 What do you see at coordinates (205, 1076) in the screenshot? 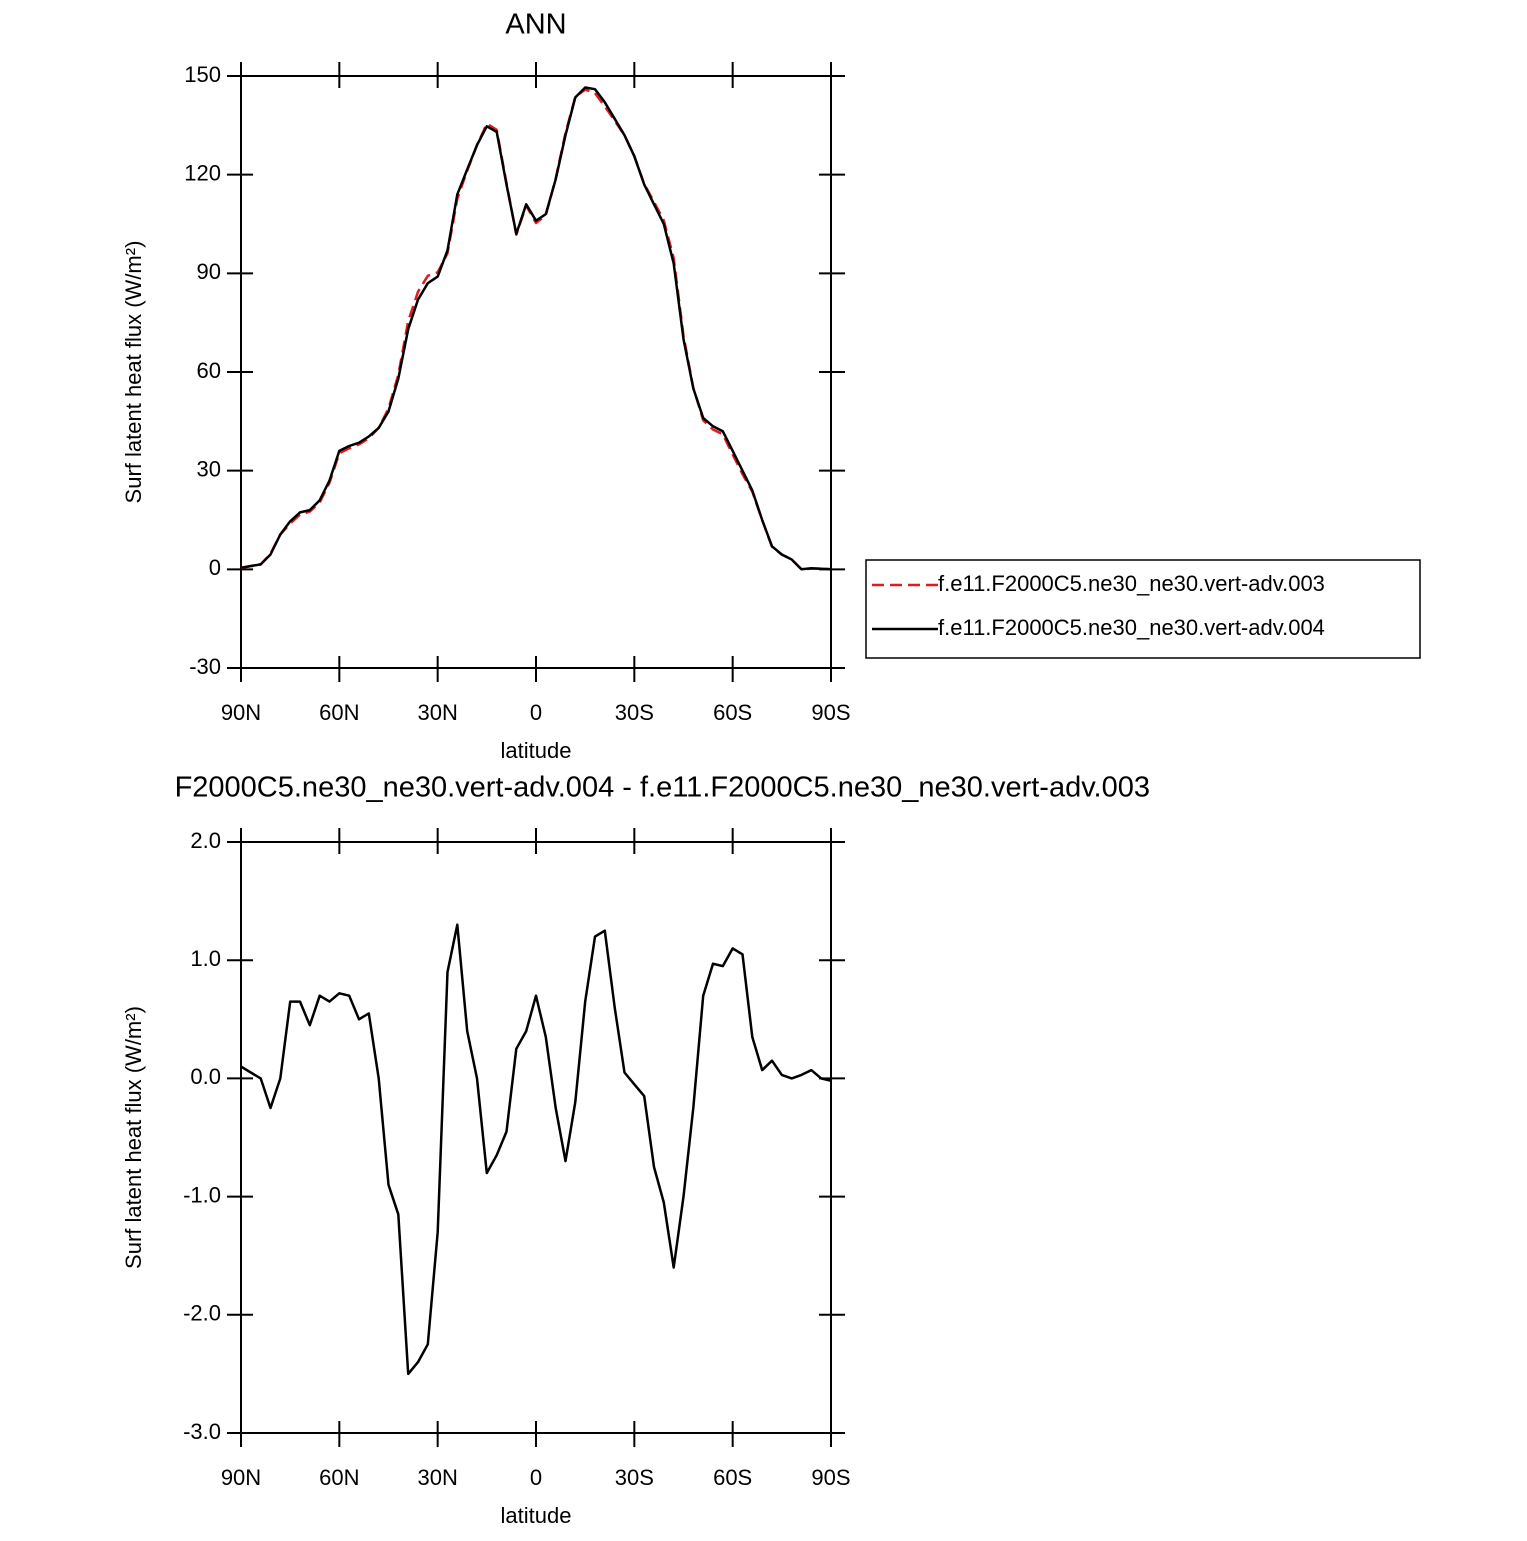
I see `y-tick-label: 0.0` at bounding box center [205, 1076].